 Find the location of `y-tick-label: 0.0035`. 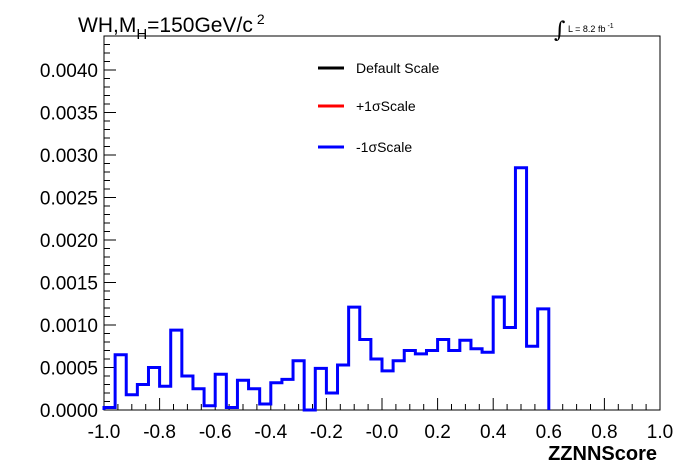

y-tick-label: 0.0035 is located at coordinates (69, 114).